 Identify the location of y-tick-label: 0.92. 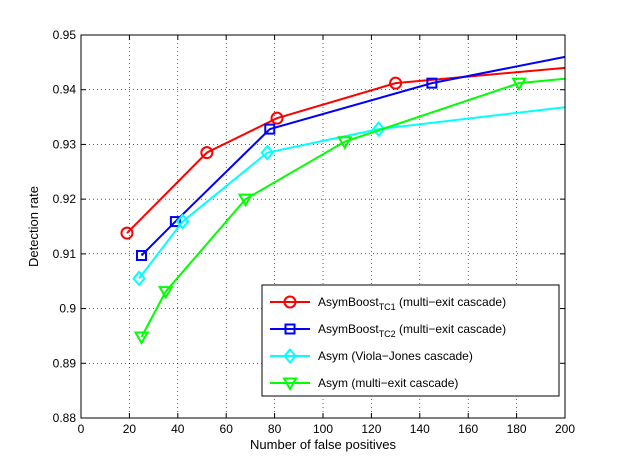
(65, 199).